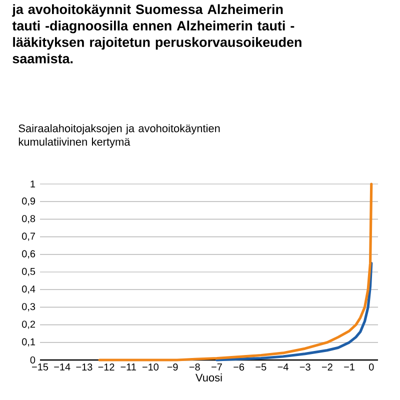 The height and width of the screenshot is (400, 400). Describe the element at coordinates (28, 236) in the screenshot. I see `y-tick-label: 0,7` at that location.